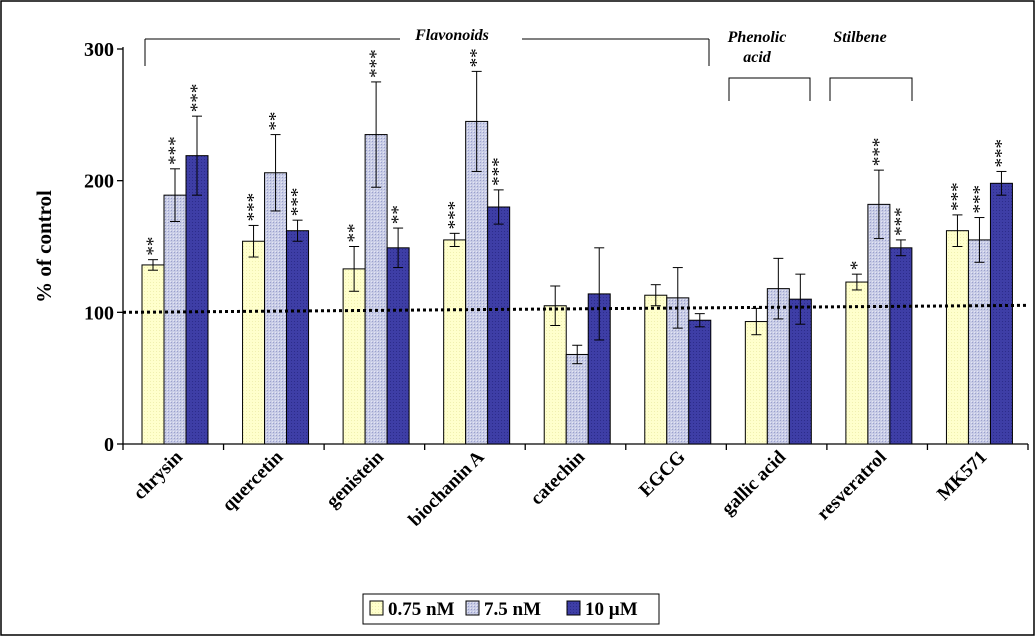  I want to click on legend-label: 0.75 nM, so click(421, 609).